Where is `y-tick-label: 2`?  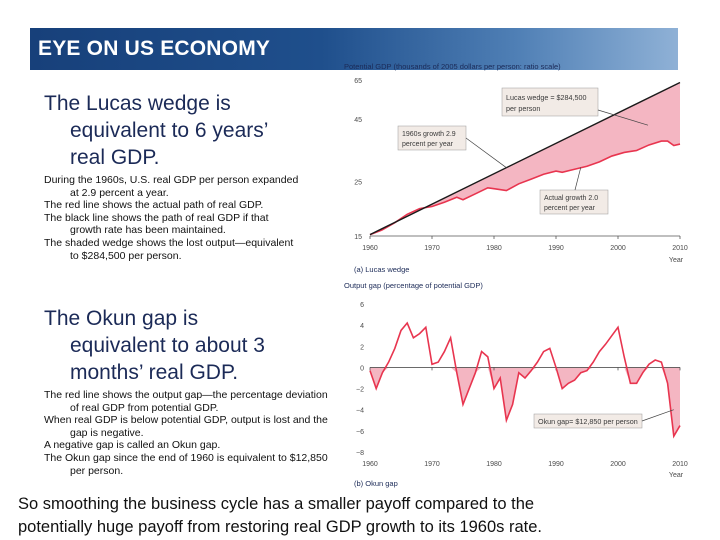
y-tick-label: 2 is located at coordinates (362, 347).